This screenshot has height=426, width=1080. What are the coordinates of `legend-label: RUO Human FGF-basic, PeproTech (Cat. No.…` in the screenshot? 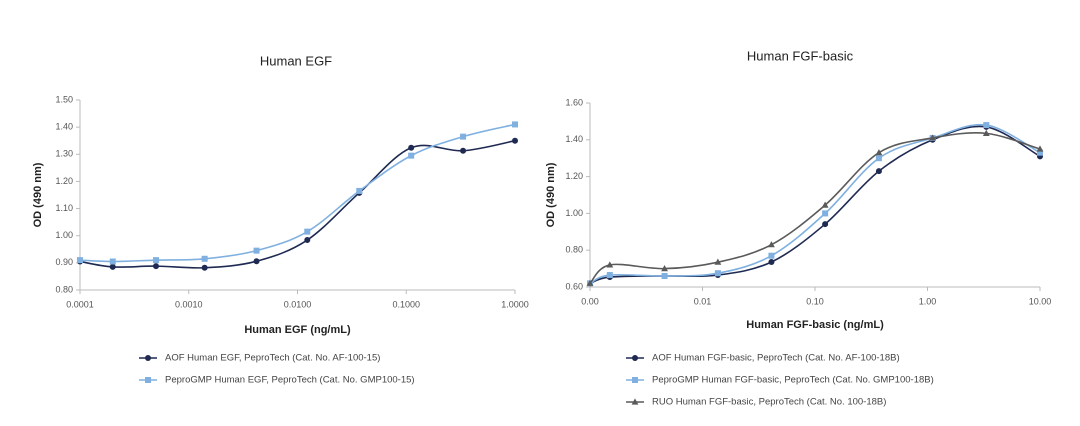 It's located at (769, 402).